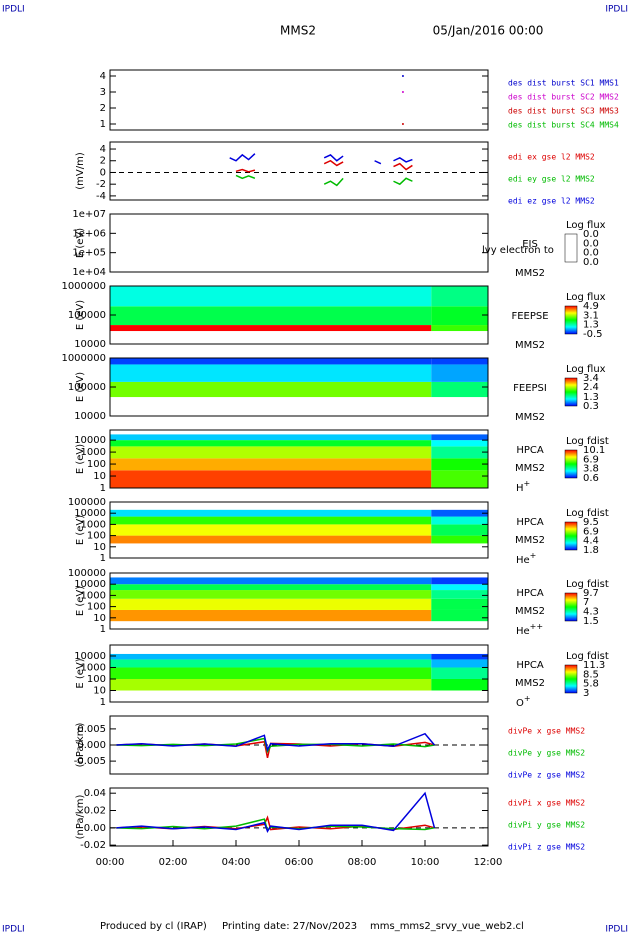 The height and width of the screenshot is (934, 630). What do you see at coordinates (91, 729) in the screenshot?
I see `y-tick-label: 0.005` at bounding box center [91, 729].